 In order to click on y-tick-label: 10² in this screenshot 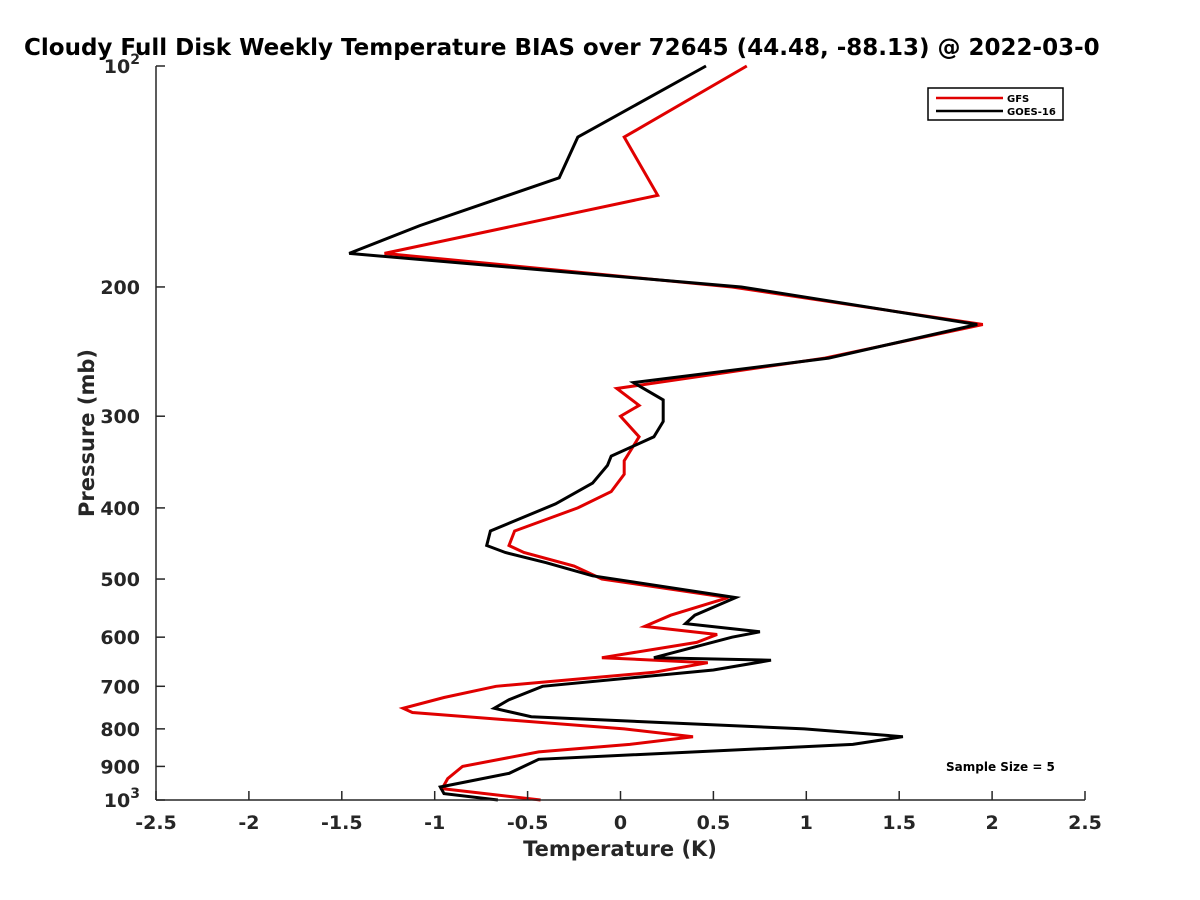, I will do `click(122, 65)`.